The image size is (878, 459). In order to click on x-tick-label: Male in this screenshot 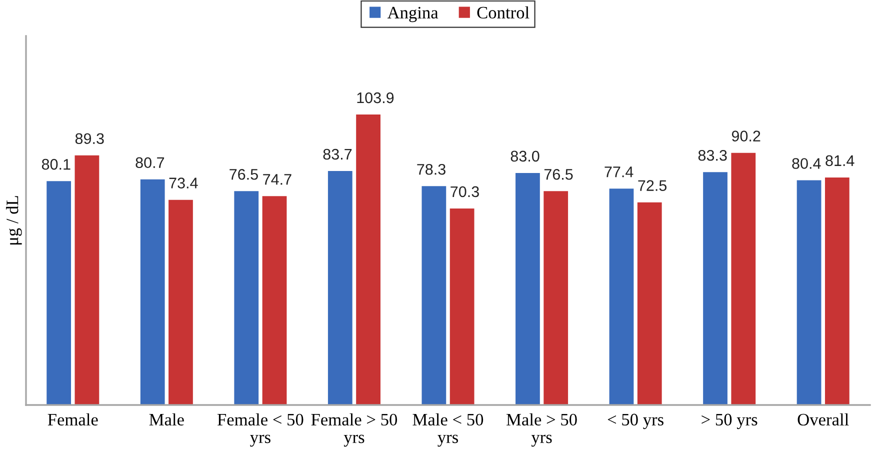, I will do `click(166, 419)`.